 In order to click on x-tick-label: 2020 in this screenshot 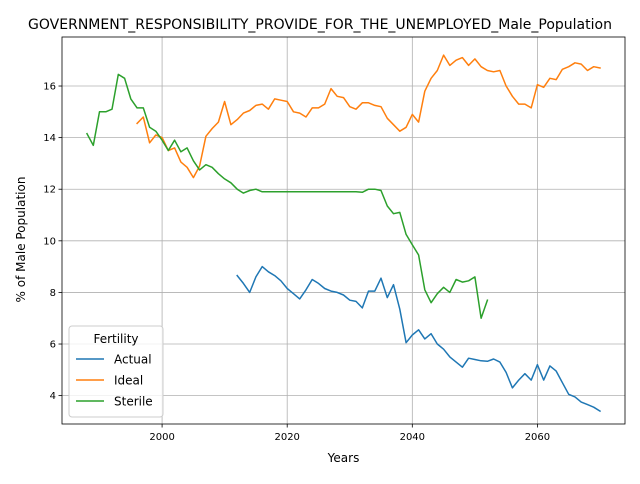, I will do `click(286, 437)`.